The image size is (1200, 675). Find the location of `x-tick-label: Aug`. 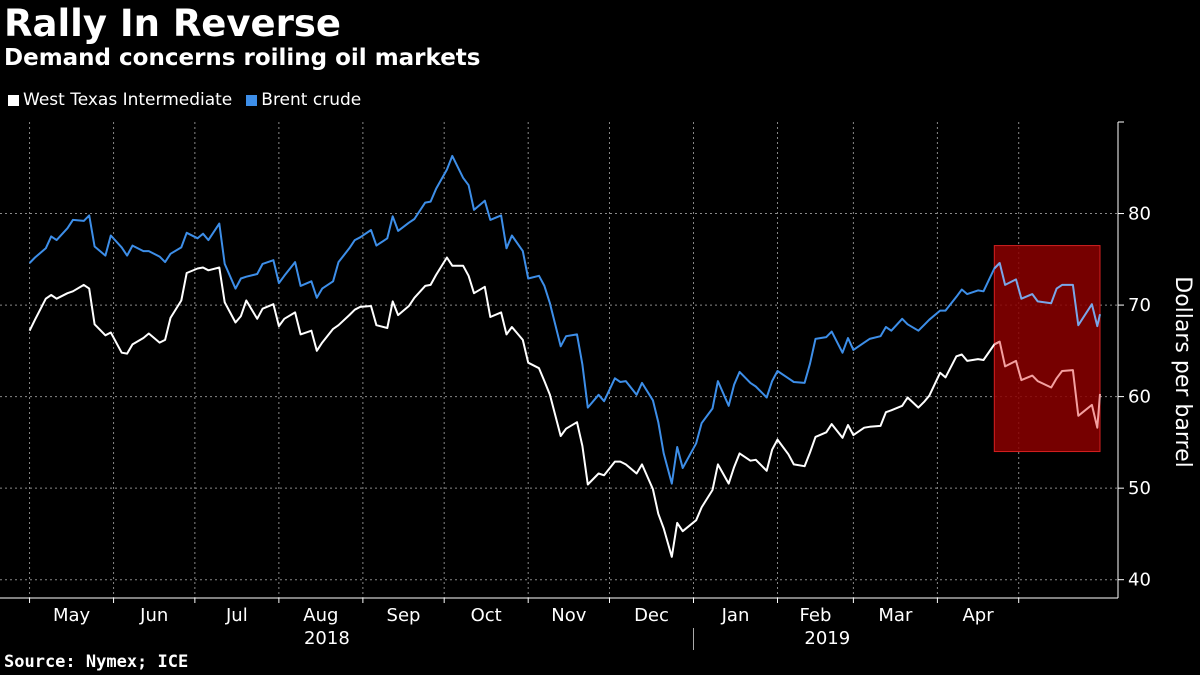

x-tick-label: Aug is located at coordinates (320, 615).